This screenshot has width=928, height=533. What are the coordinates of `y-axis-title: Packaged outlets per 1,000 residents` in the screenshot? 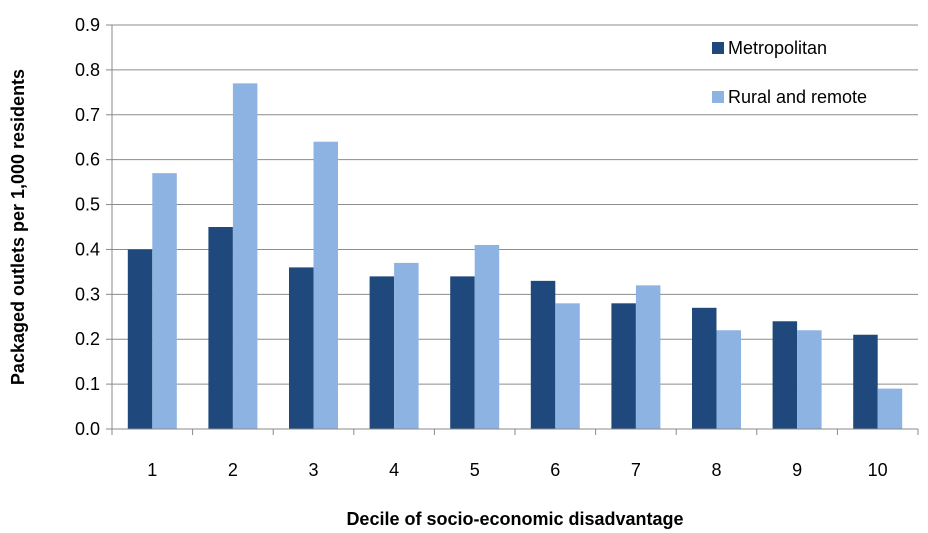 It's located at (18, 227).